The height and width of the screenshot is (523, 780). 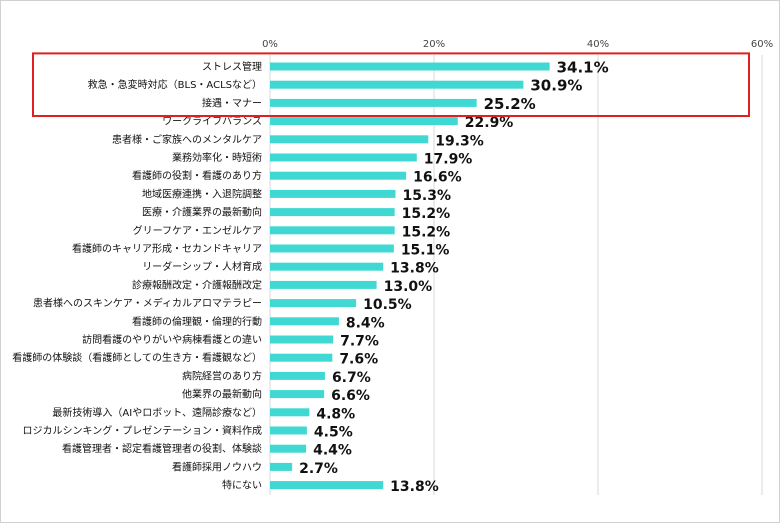 What do you see at coordinates (222, 394) in the screenshot?
I see `category-label-18: 他業界の最新動向` at bounding box center [222, 394].